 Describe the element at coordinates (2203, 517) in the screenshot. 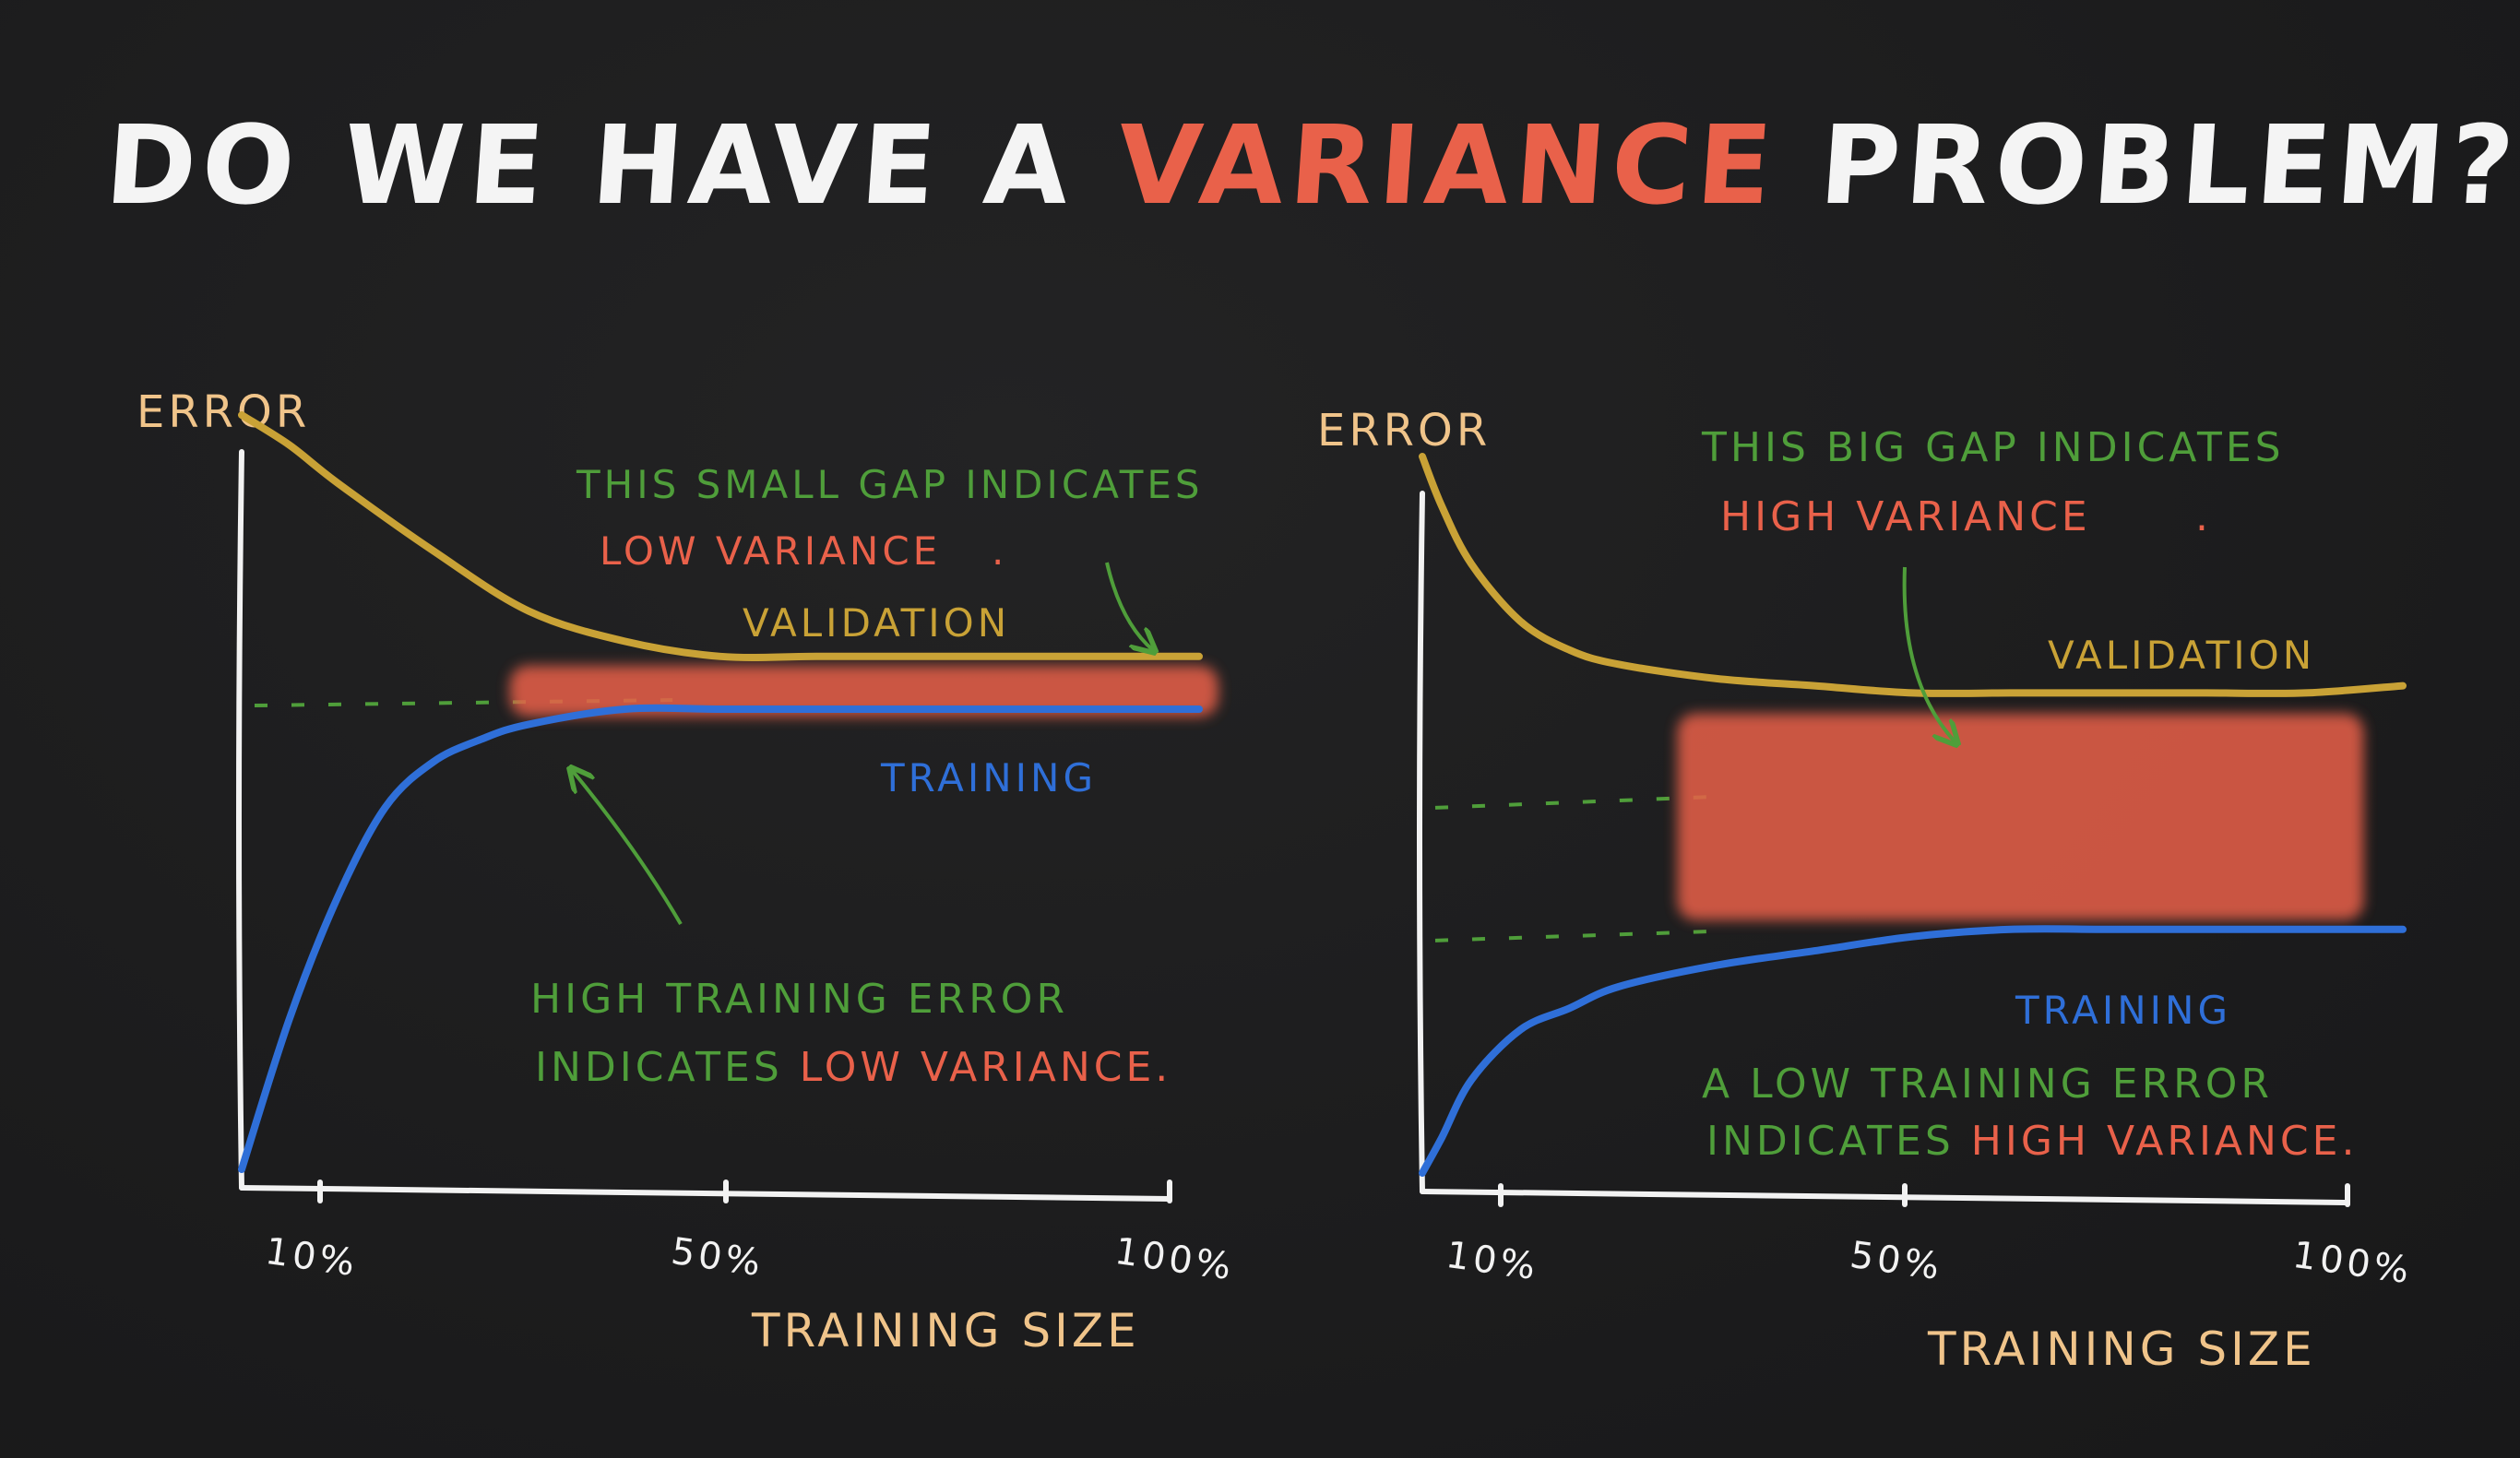

I see `gap-annotation-period-right: .` at that location.